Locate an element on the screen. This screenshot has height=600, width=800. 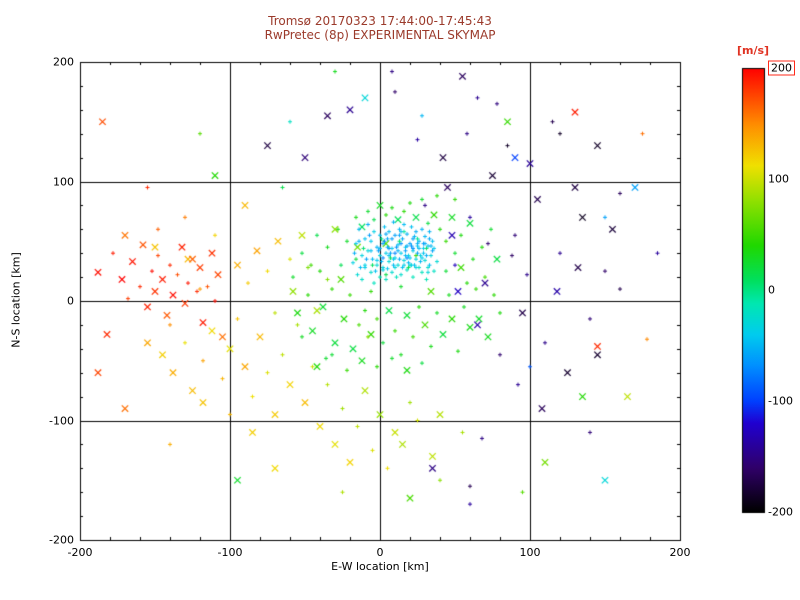
y-tick-label: 100 is located at coordinates (63, 181).